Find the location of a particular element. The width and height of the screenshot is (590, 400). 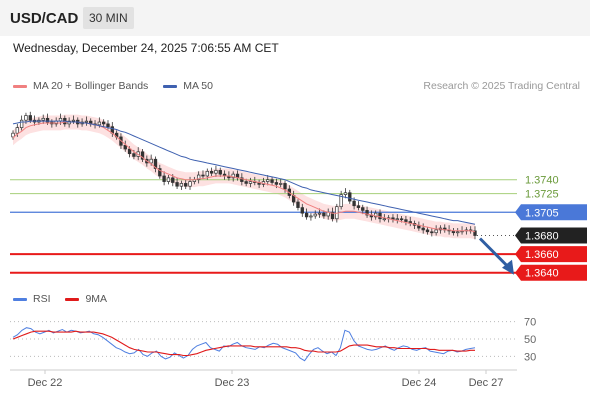

resistance-label: 1.3725 is located at coordinates (542, 195).